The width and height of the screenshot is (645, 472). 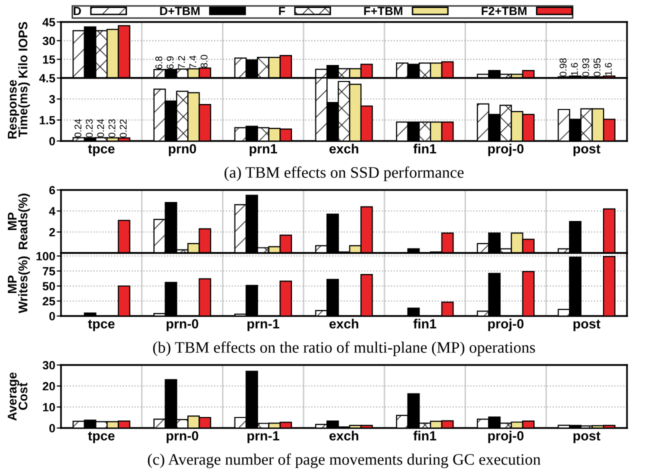 What do you see at coordinates (383, 11) in the screenshot?
I see `legend-label: F+TBM` at bounding box center [383, 11].